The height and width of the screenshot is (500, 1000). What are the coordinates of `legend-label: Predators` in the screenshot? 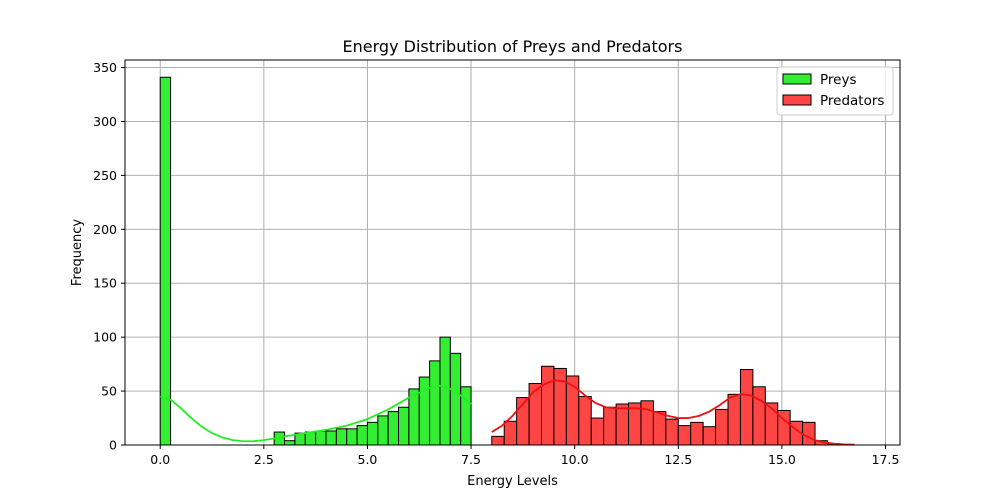 It's located at (852, 101).